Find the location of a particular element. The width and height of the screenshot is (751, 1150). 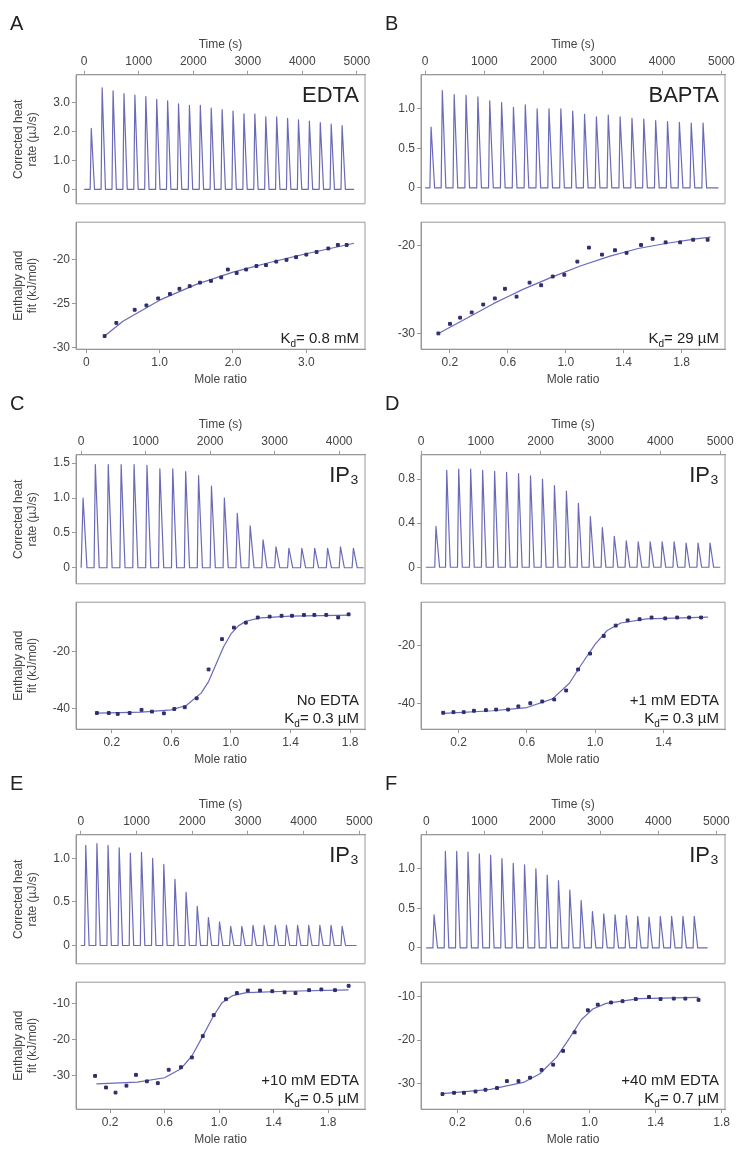

annotation: EDTA is located at coordinates (330, 94).